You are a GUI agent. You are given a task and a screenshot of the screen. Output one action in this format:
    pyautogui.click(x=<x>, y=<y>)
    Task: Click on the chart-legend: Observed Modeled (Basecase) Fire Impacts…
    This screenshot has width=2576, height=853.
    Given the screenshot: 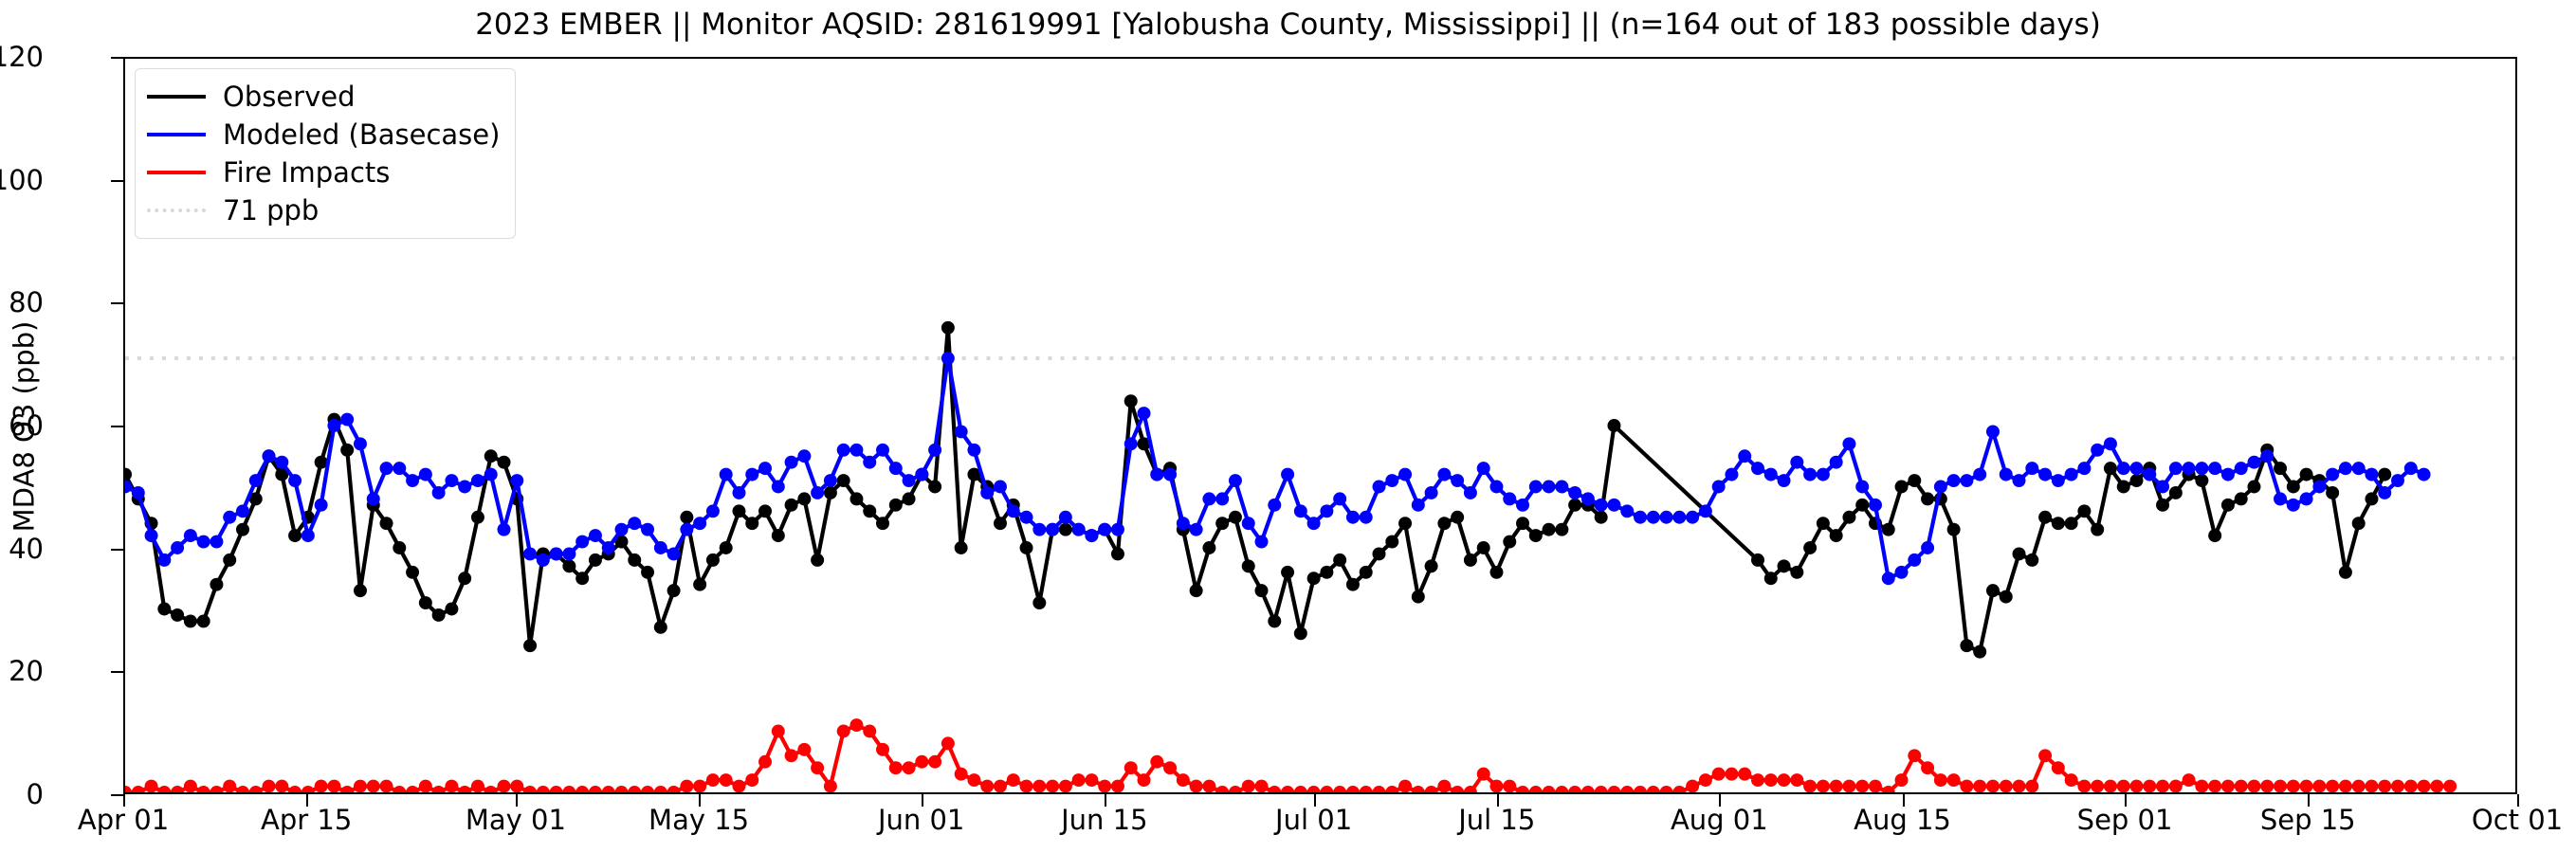 What is the action you would take?
    pyautogui.click(x=326, y=153)
    